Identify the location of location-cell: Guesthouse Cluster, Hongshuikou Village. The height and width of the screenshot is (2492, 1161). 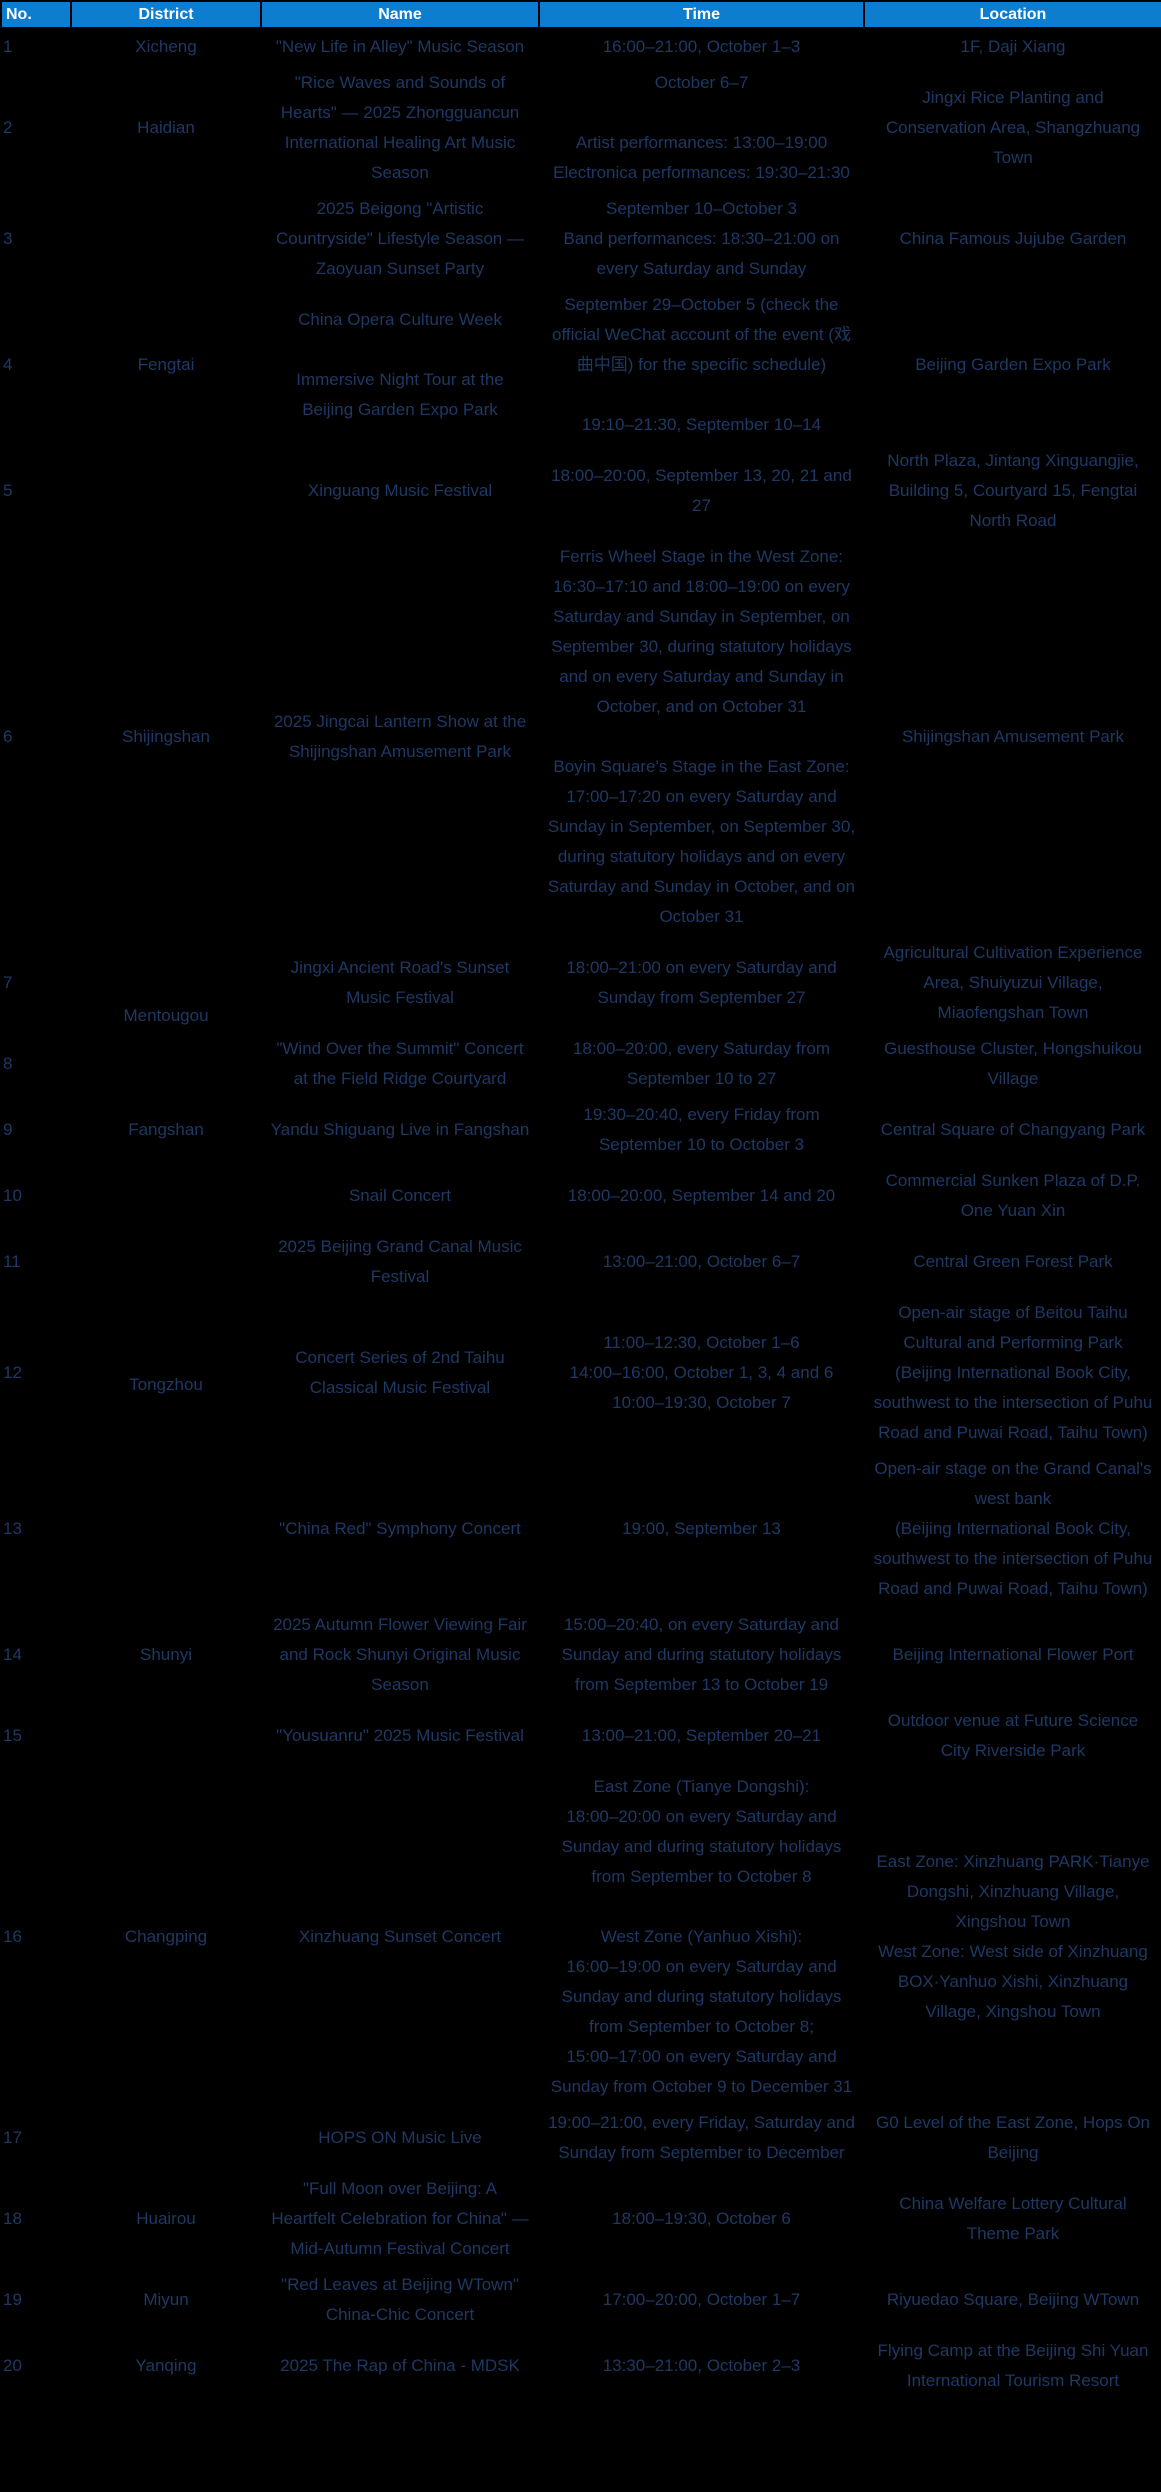
(1012, 1064).